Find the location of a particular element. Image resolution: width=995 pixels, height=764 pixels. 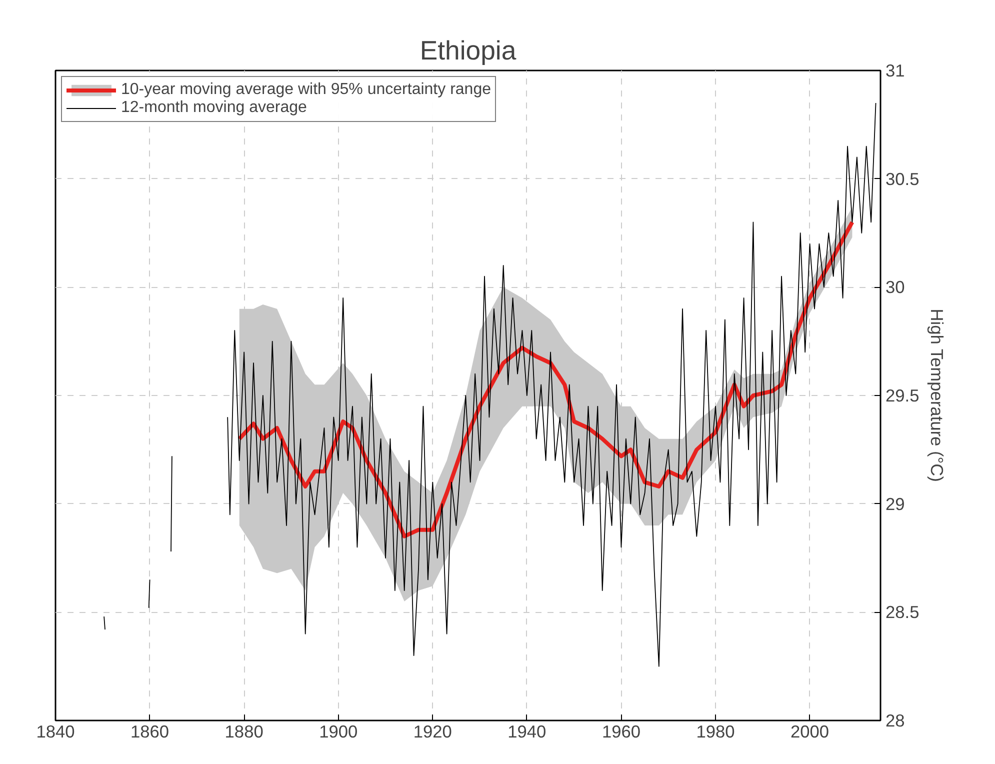

x-tick-label: 1980 is located at coordinates (715, 732).